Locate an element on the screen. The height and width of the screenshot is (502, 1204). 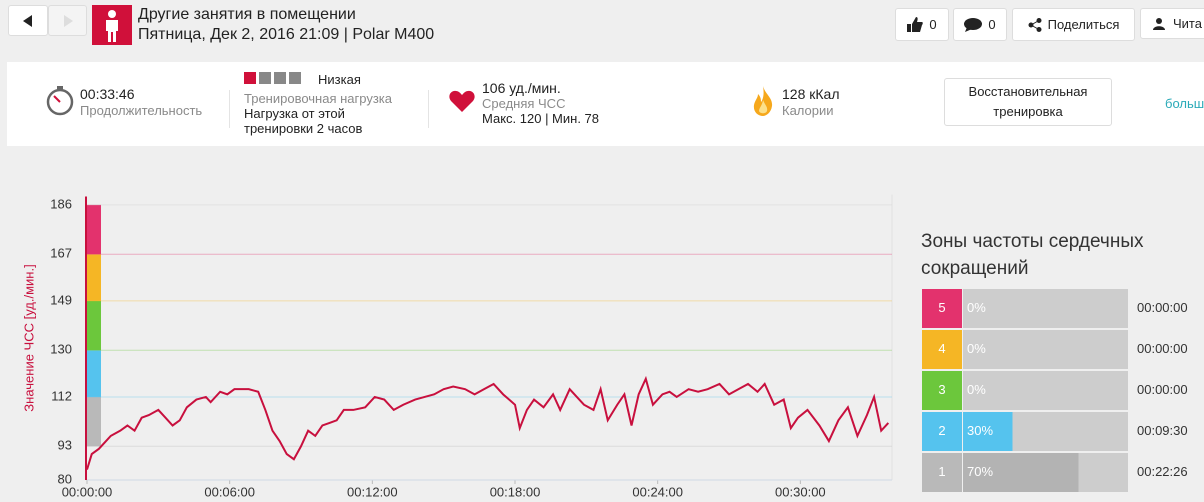
y-tick-label: 167 is located at coordinates (61, 253).